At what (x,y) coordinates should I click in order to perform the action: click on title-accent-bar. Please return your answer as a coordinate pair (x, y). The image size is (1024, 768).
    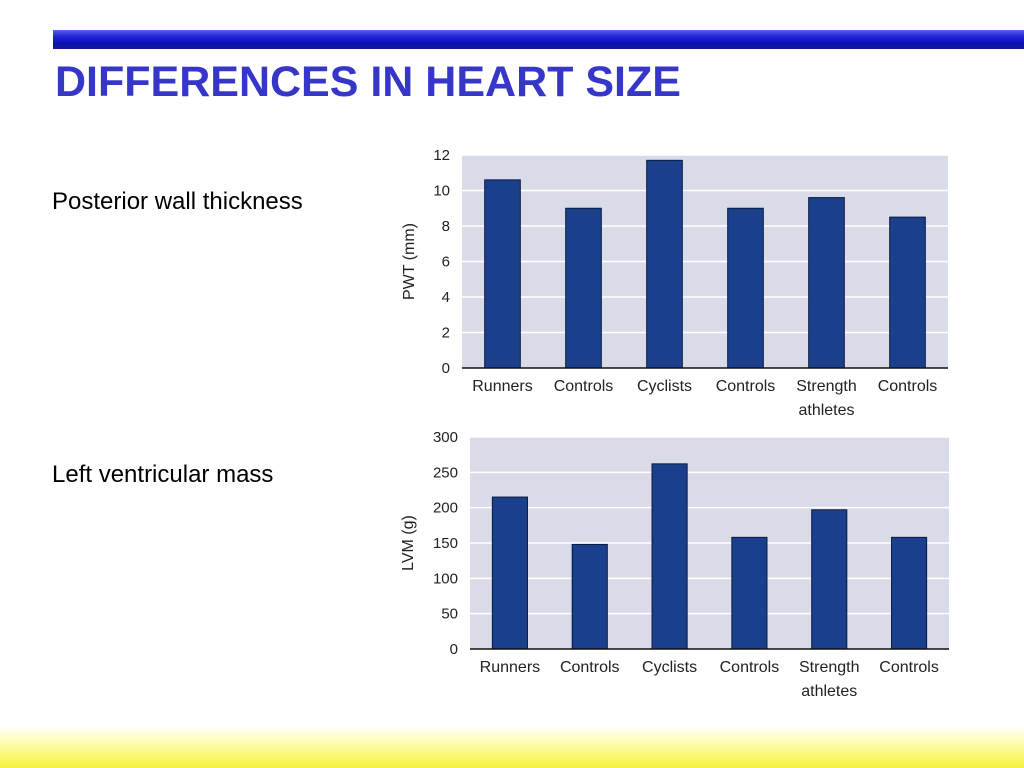
    Looking at the image, I should click on (538, 39).